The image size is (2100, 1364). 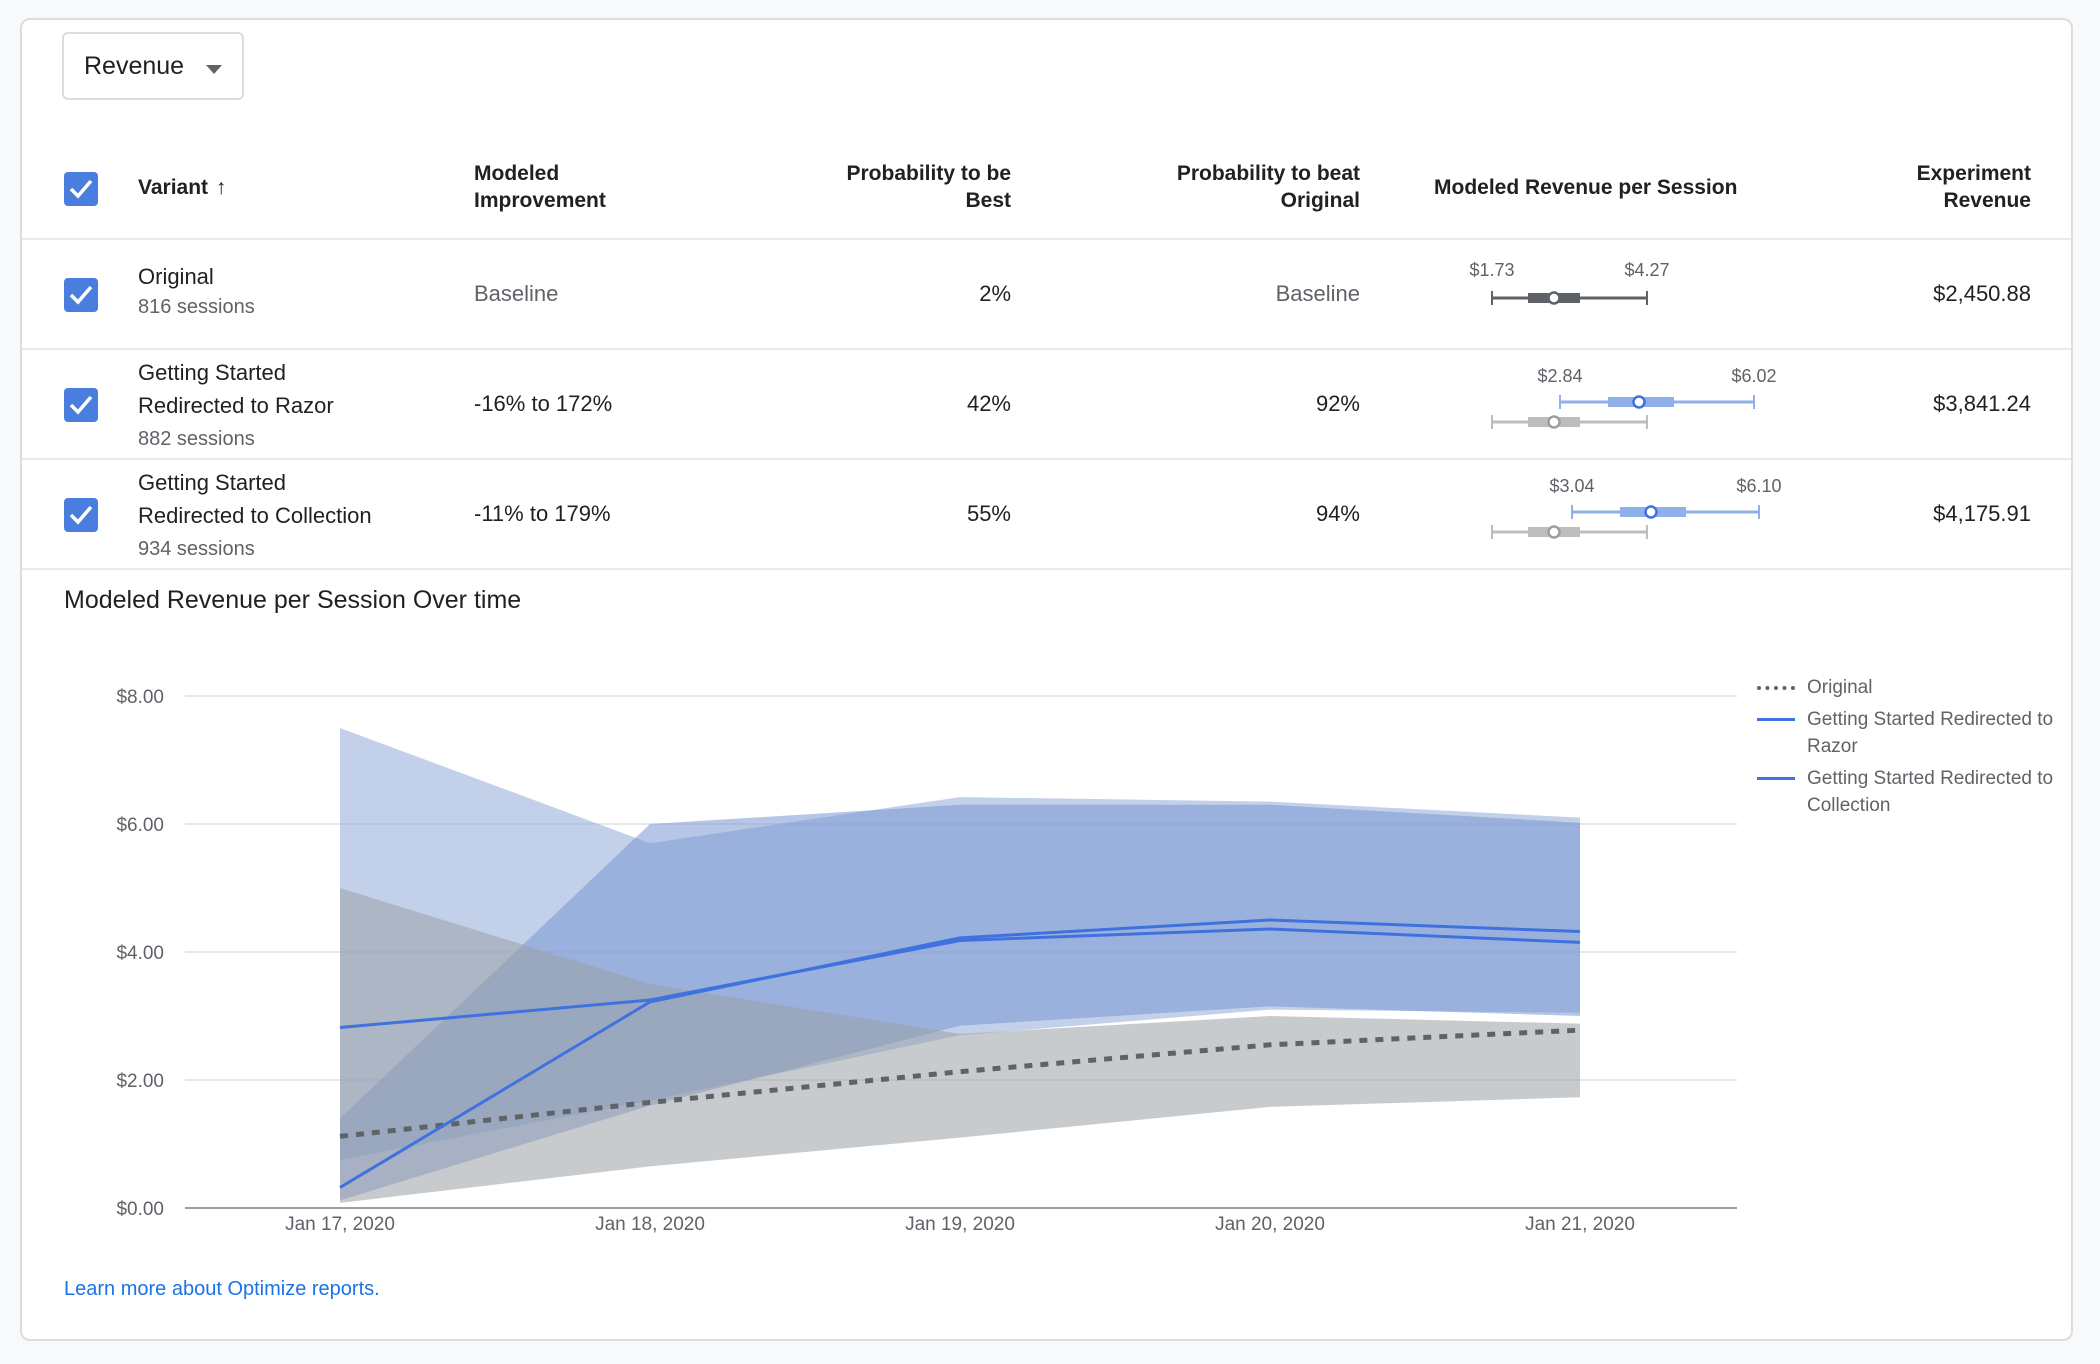 What do you see at coordinates (140, 1081) in the screenshot?
I see `y-tick-label: $2.00` at bounding box center [140, 1081].